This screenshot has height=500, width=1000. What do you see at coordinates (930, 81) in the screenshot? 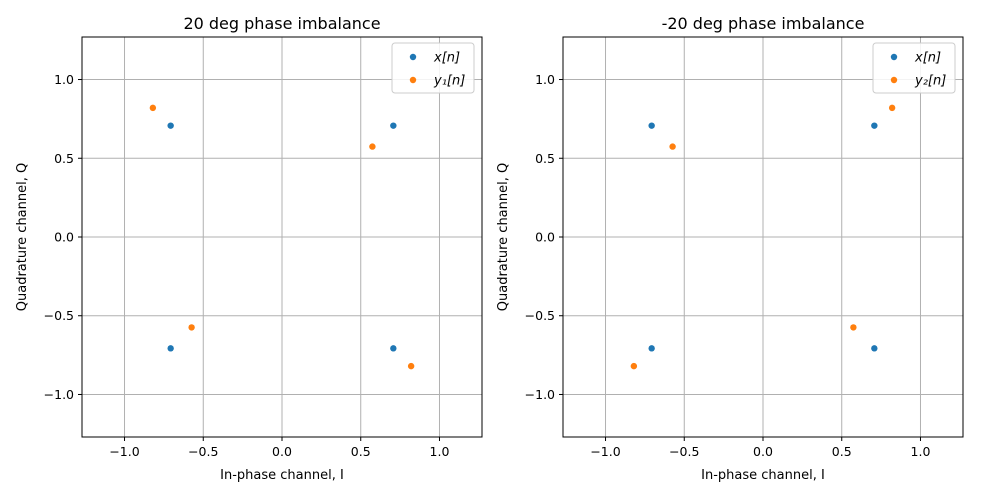
I see `legend-entry: y₂[n]` at bounding box center [930, 81].